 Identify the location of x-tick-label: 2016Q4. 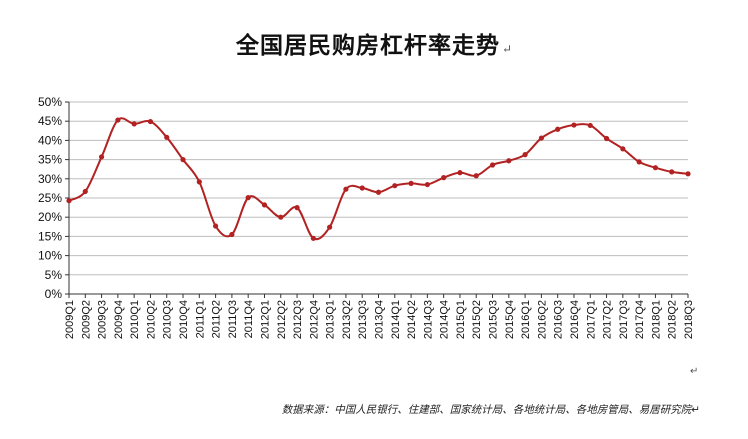
(575, 319).